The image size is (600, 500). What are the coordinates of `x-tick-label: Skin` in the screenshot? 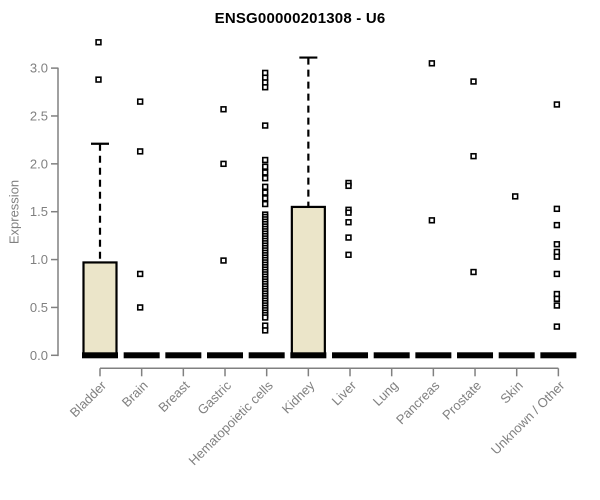 It's located at (511, 392).